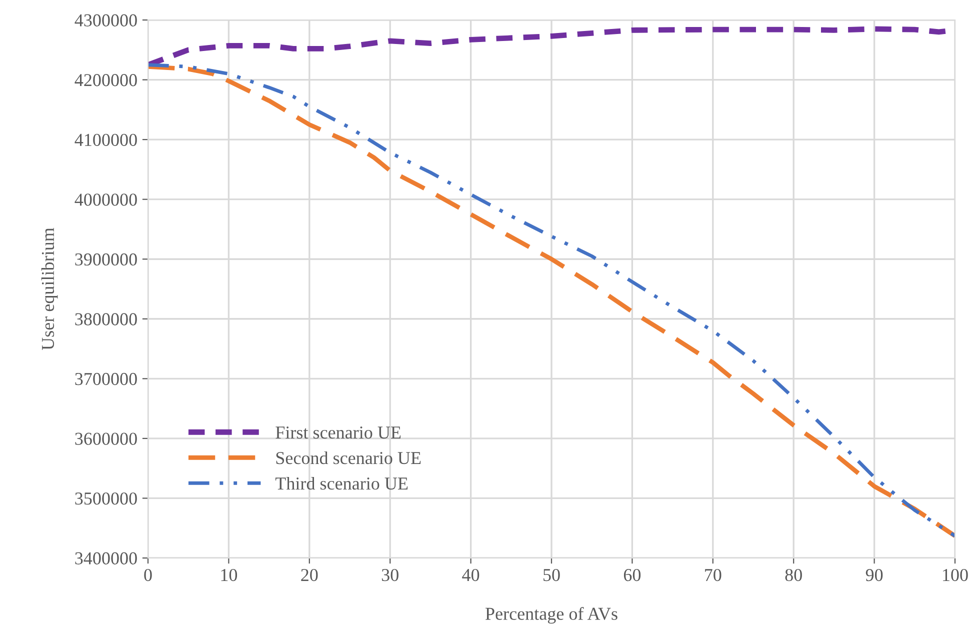  I want to click on y-tick-label: 4000000, so click(105, 200).